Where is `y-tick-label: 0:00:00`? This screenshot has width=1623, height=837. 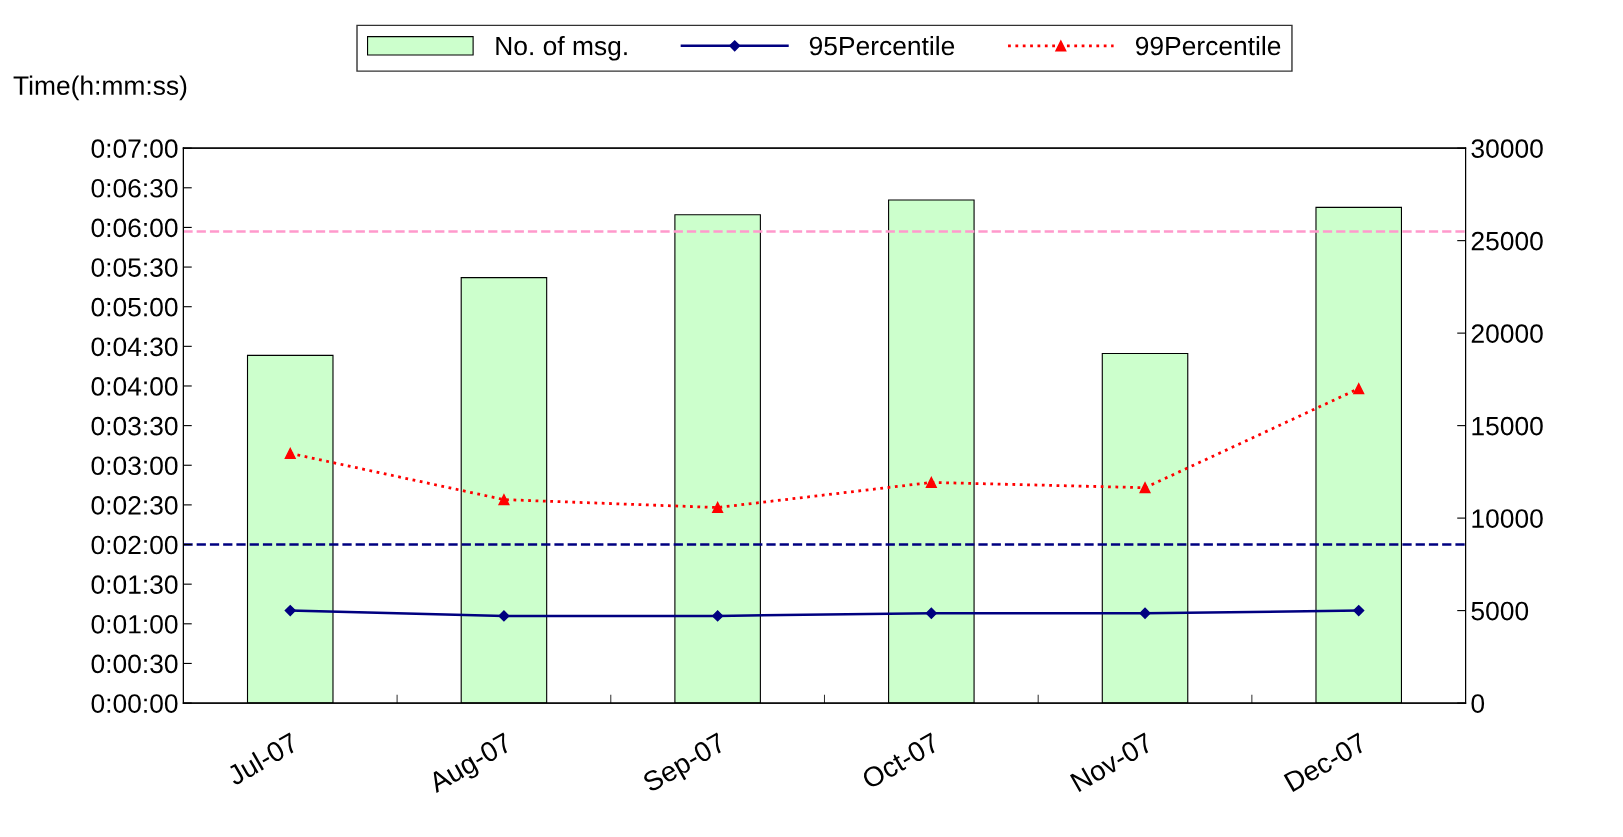 y-tick-label: 0:00:00 is located at coordinates (134, 703).